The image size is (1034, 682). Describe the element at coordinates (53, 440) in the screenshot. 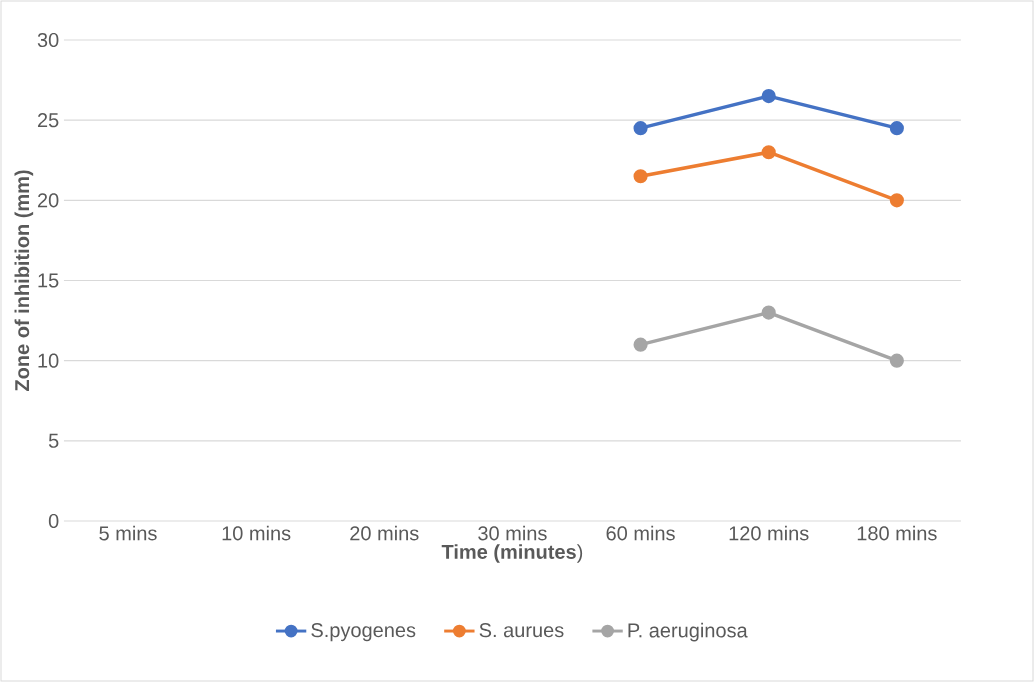

I see `y-tick-label: 5` at that location.